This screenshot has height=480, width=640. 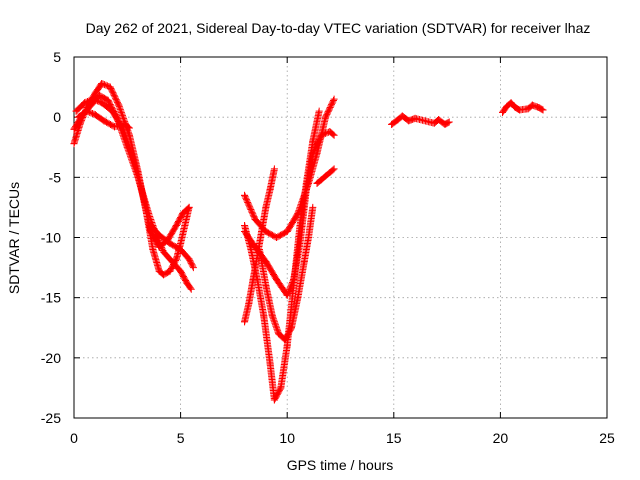 I want to click on series-arc-c, so click(x=132, y=173).